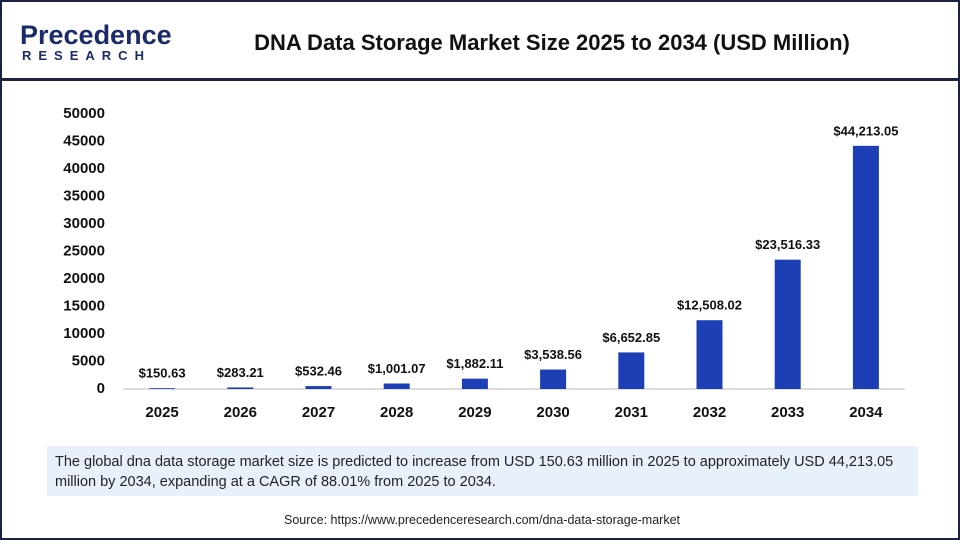  What do you see at coordinates (161, 412) in the screenshot?
I see `x-tick-label: 2025` at bounding box center [161, 412].